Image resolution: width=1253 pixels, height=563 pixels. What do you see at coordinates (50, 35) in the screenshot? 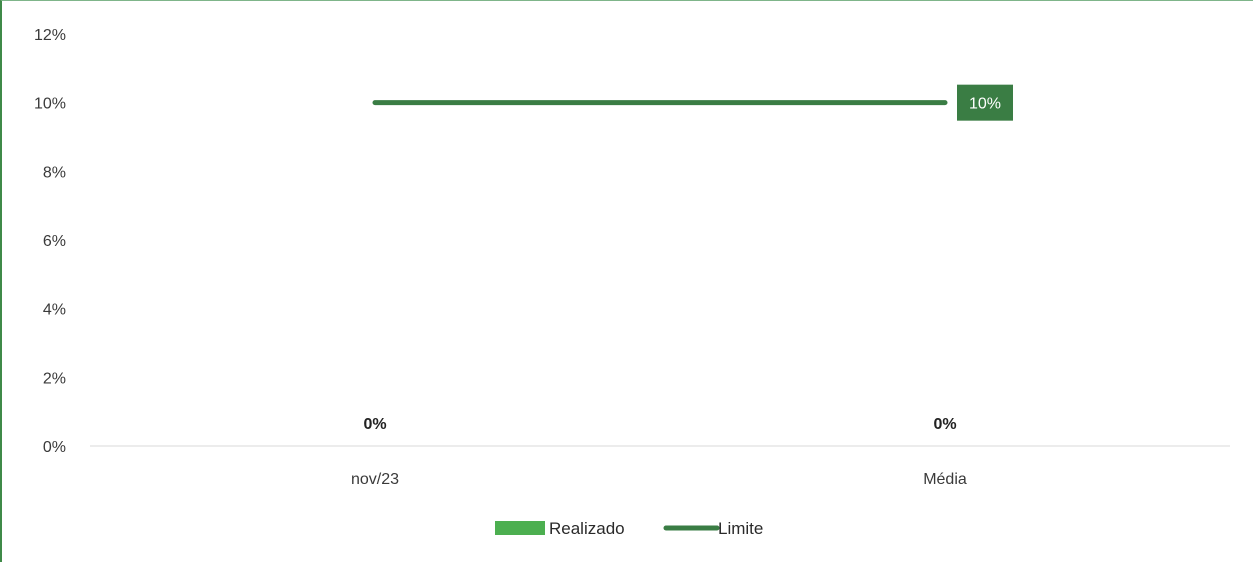
I see `y-tick-label: 12%` at bounding box center [50, 35].